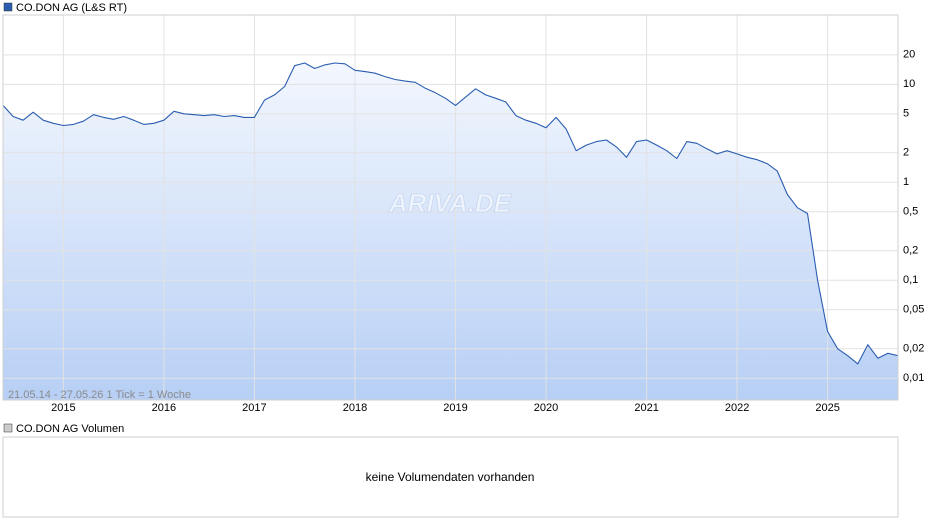 The image size is (940, 526). What do you see at coordinates (913, 349) in the screenshot?
I see `y-tick-label: 0,02` at bounding box center [913, 349].